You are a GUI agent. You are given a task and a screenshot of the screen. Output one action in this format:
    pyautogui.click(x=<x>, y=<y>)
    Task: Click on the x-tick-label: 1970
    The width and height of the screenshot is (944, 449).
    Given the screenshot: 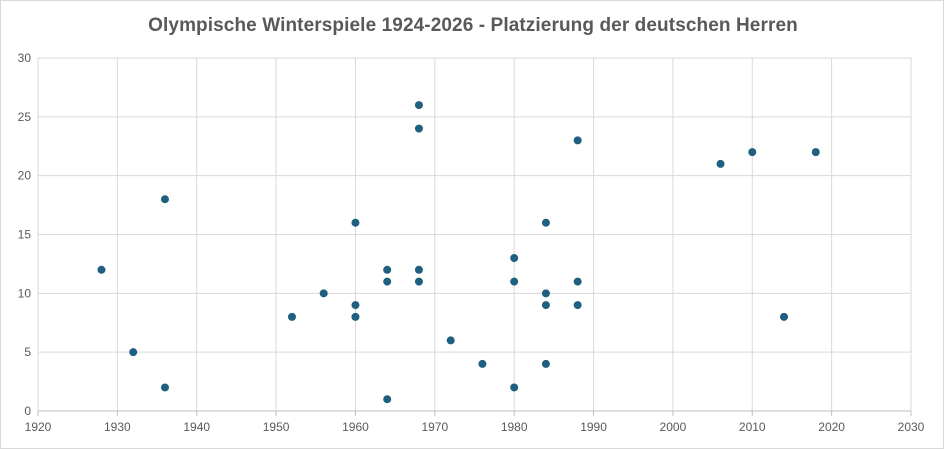 What is the action you would take?
    pyautogui.click(x=434, y=427)
    